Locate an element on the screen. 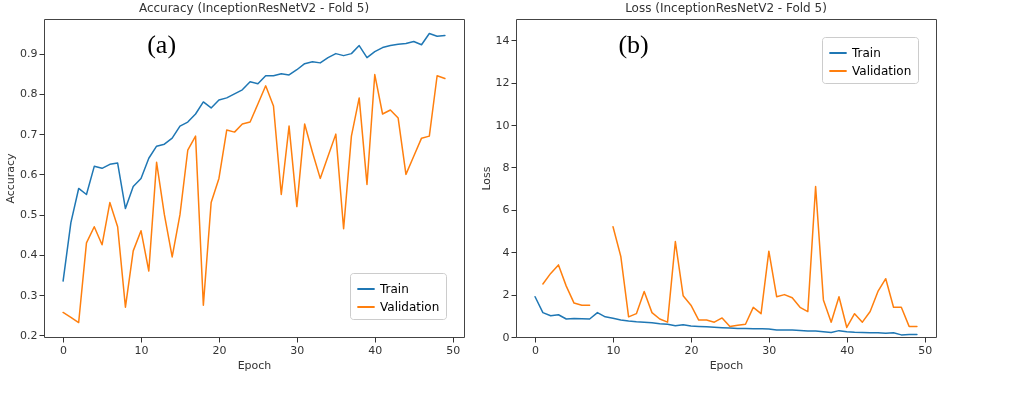 The image size is (1012, 407). y-axis-title: Loss is located at coordinates (486, 178).